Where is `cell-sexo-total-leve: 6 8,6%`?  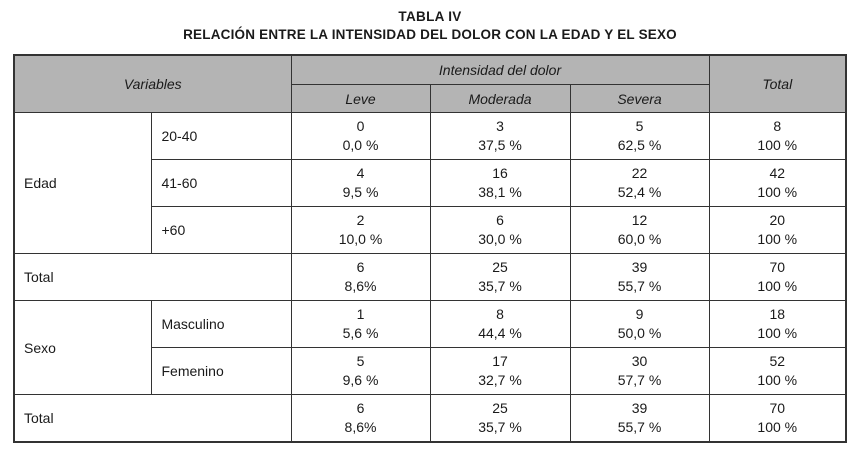 cell-sexo-total-leve: 6 8,6% is located at coordinates (360, 418).